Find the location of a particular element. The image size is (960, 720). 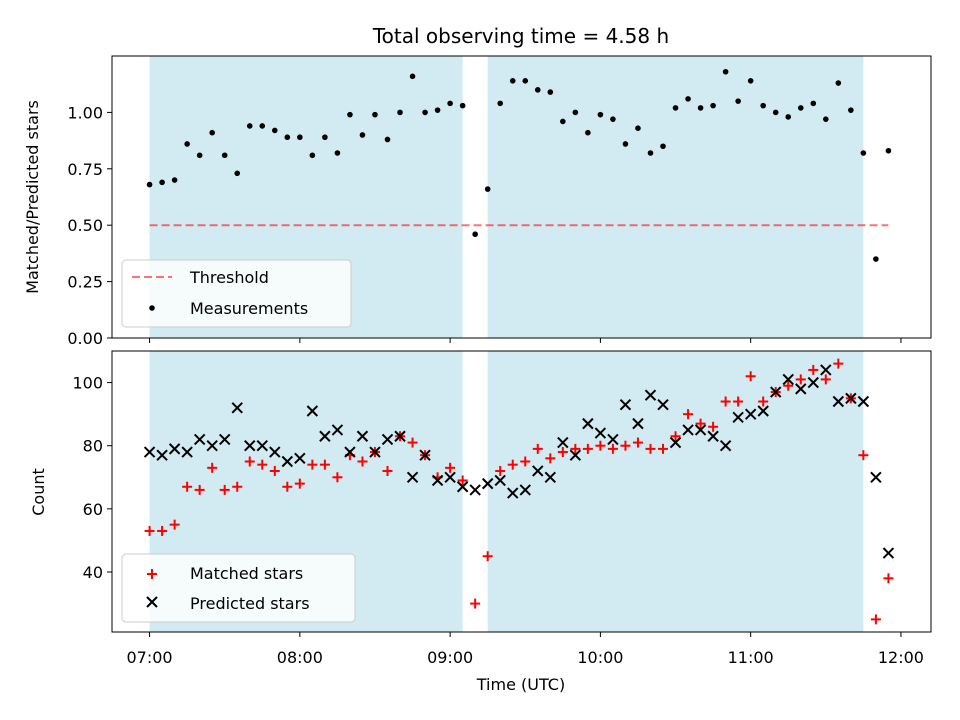

bottom-x-ticks: 07:00 08:00 09:00 10:00 11:00 12:00 is located at coordinates (525, 649).